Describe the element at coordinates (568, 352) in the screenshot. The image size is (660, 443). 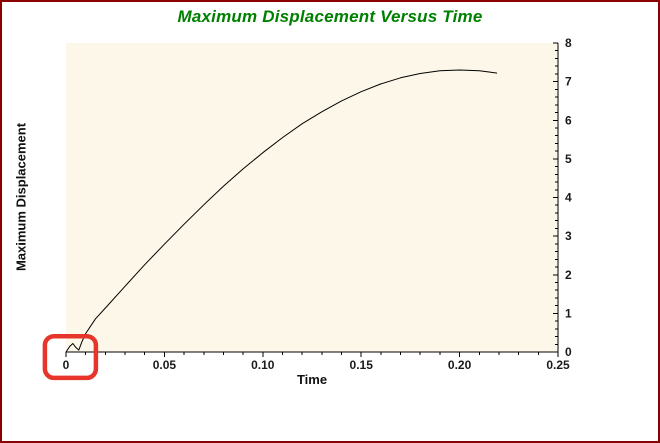
I see `y-tick-label: 0` at that location.